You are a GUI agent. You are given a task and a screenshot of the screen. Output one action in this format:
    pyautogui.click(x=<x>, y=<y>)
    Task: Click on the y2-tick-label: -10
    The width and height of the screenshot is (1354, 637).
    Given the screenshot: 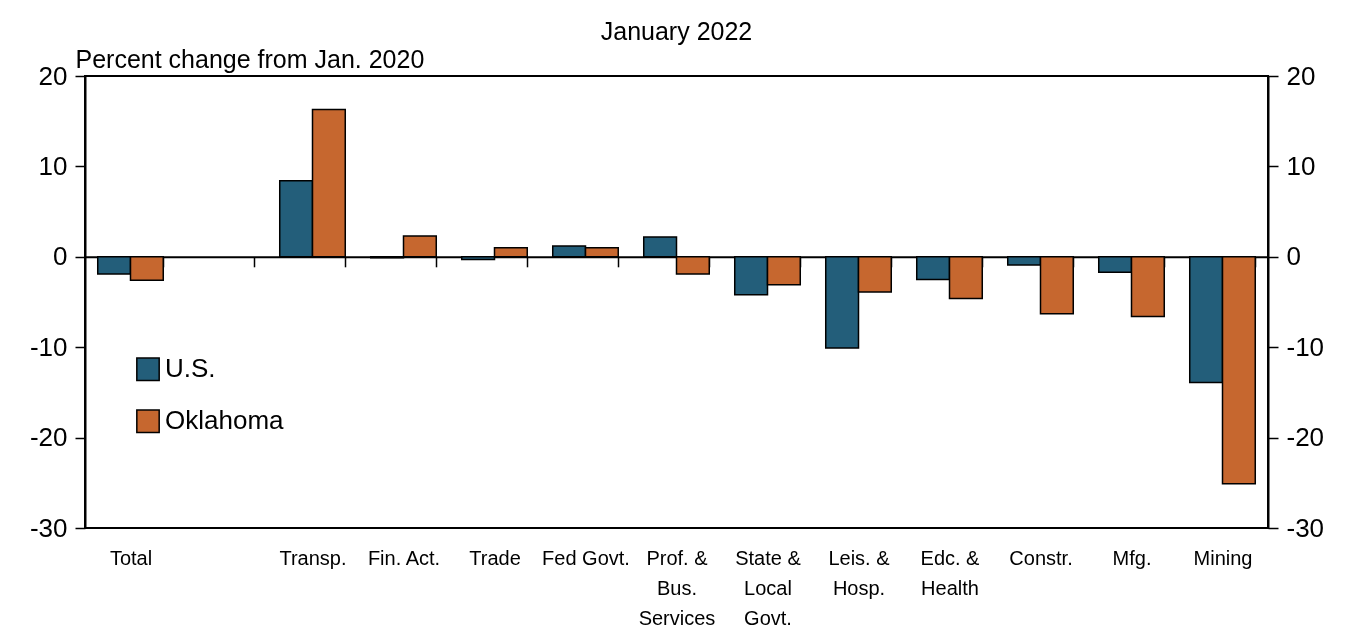 What is the action you would take?
    pyautogui.click(x=1305, y=346)
    